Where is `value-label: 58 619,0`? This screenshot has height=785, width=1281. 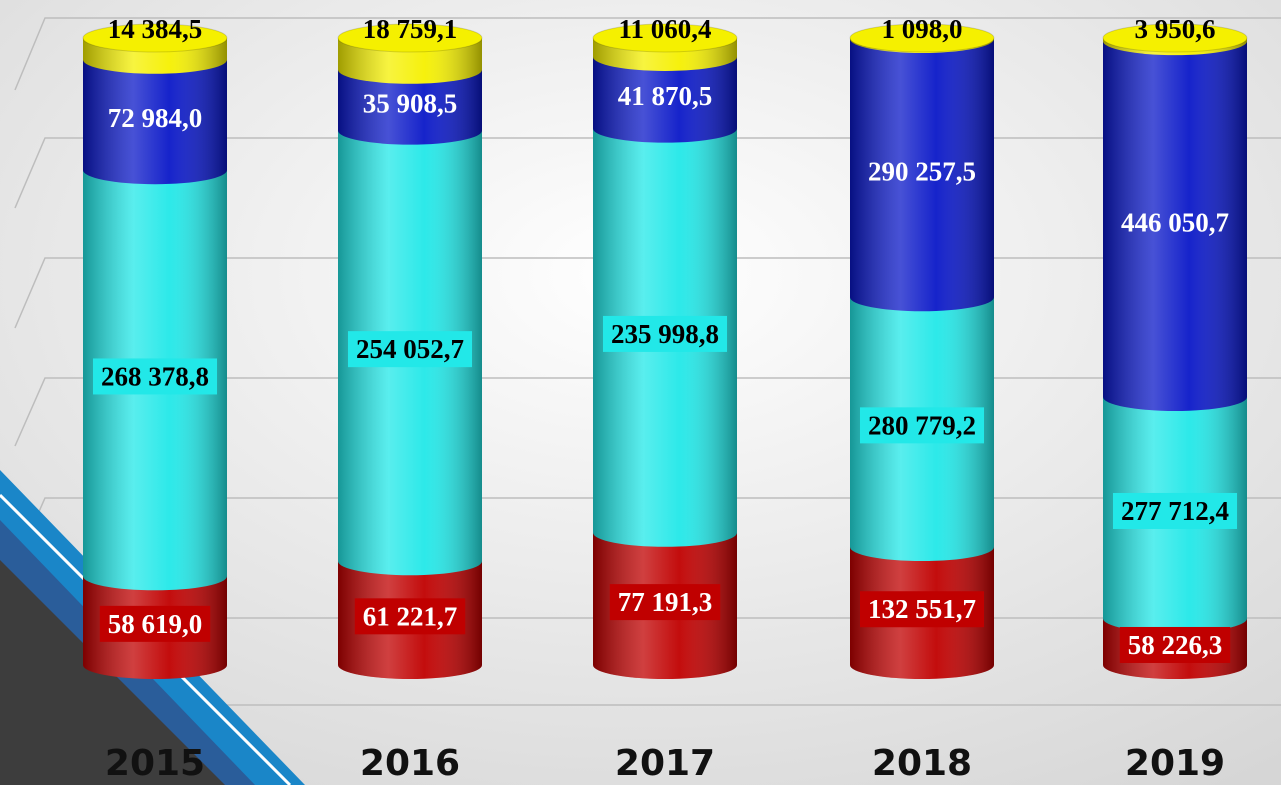 value-label: 58 619,0 is located at coordinates (155, 624).